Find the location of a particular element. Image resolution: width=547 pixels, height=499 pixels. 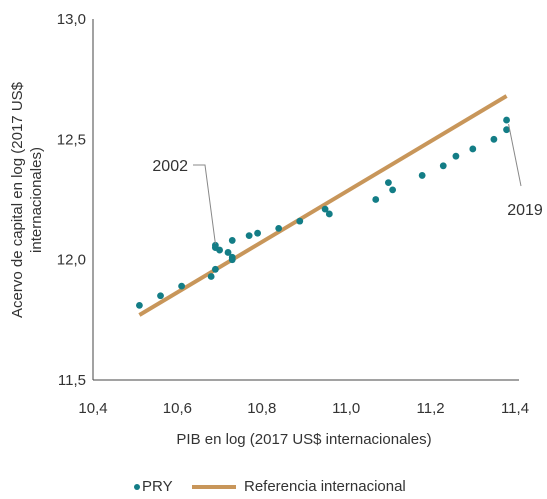

legend-item-pry: PRY is located at coordinates (153, 486).